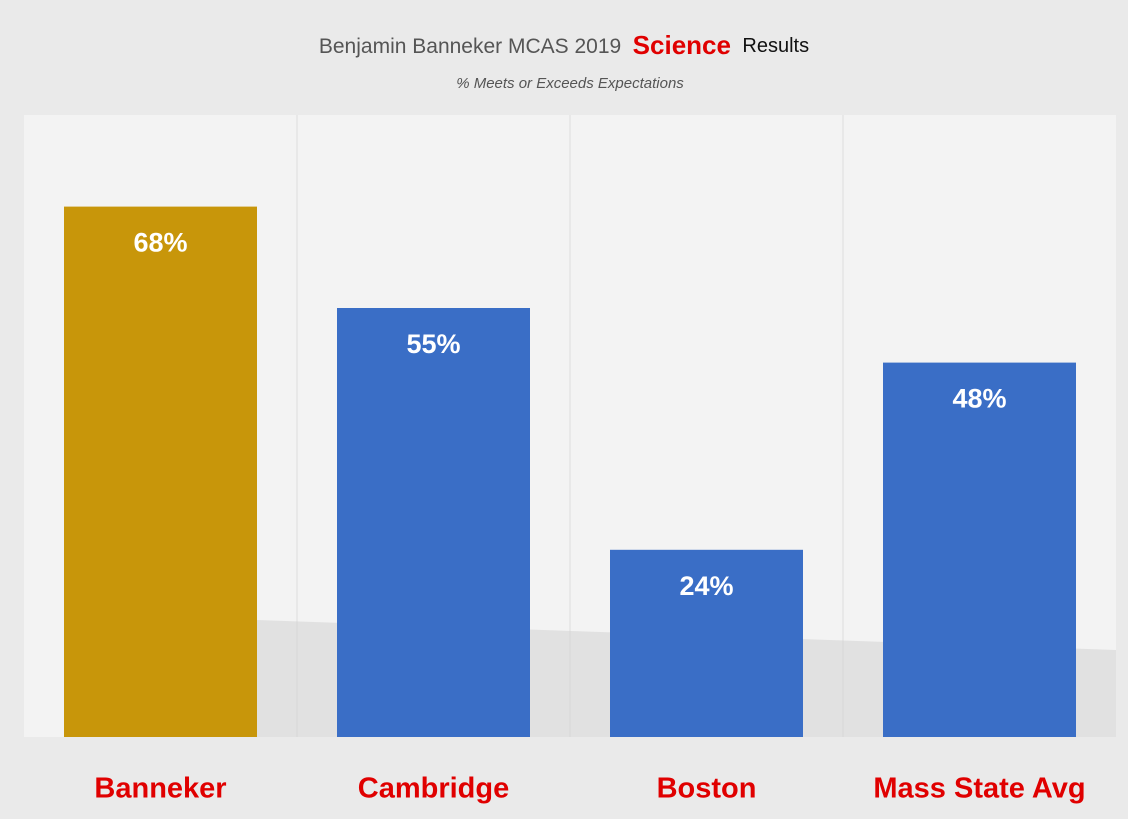 The width and height of the screenshot is (1128, 819). Describe the element at coordinates (775, 46) in the screenshot. I see `title-part: Results` at that location.